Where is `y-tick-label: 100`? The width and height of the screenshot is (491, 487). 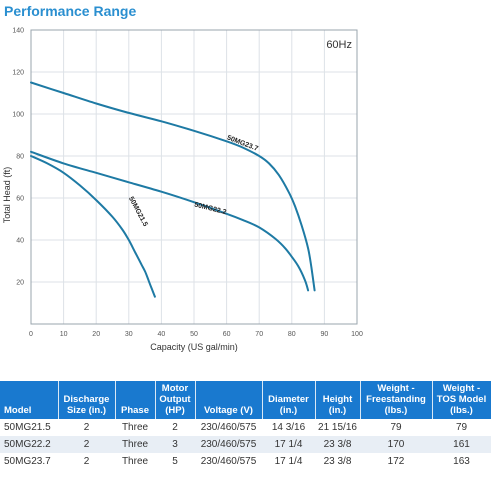
y-tick-label: 100 is located at coordinates (18, 115).